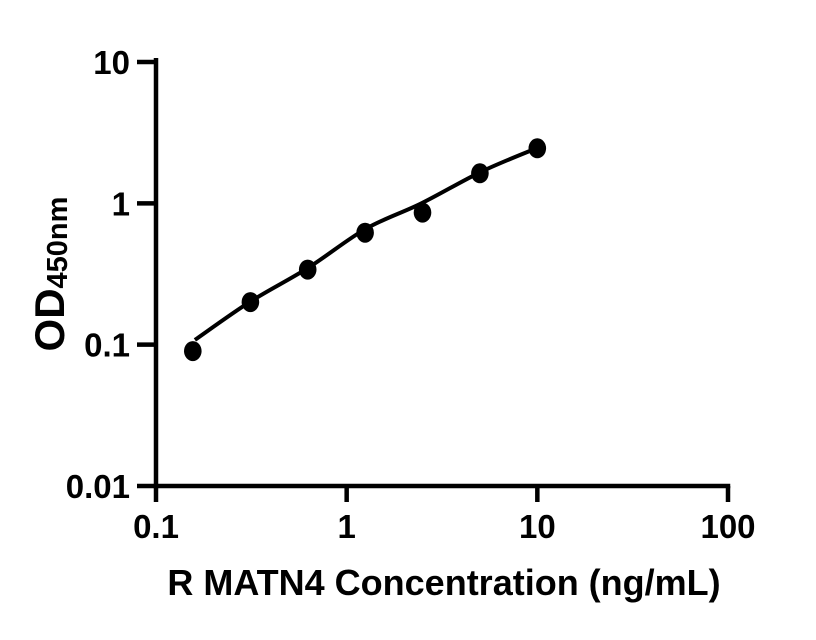  Describe the element at coordinates (156, 526) in the screenshot. I see `x-tick-label: 0.1` at that location.